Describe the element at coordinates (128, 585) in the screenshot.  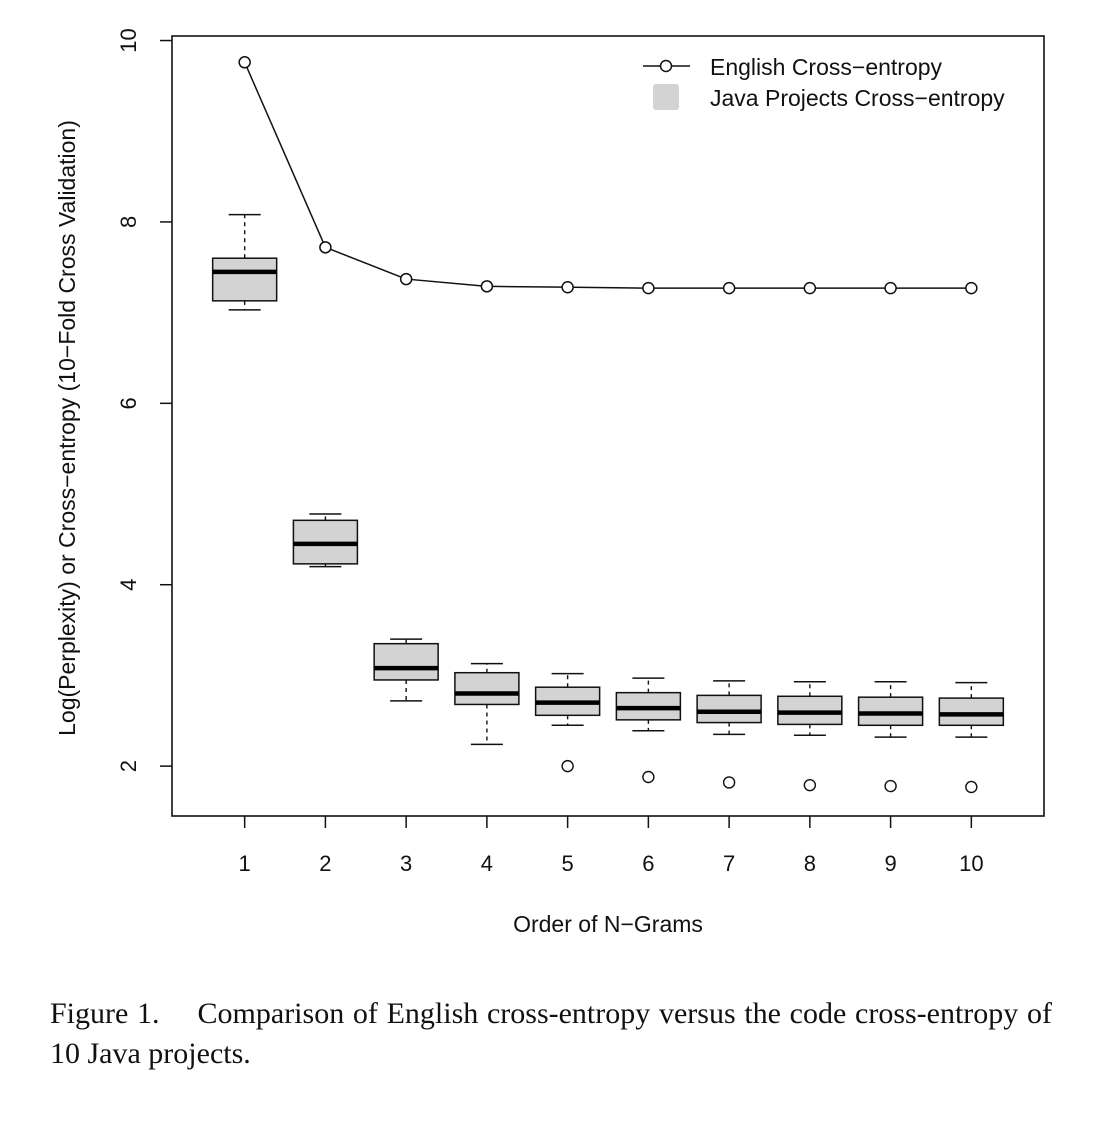
I see `y-tick-label: 4` at that location.